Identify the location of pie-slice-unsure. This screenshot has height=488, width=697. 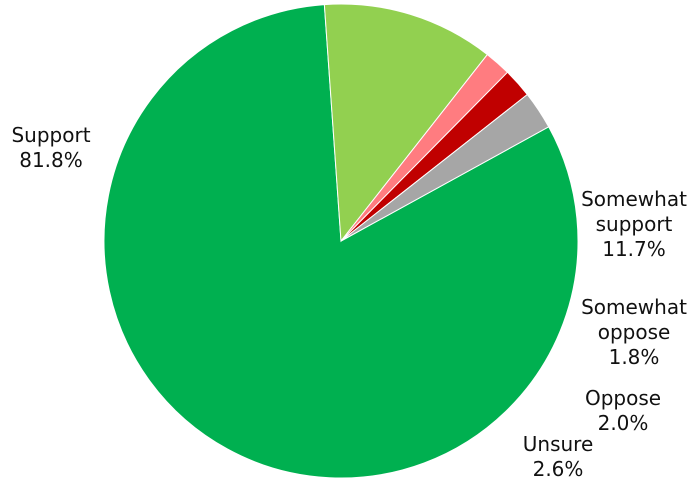
(445, 167).